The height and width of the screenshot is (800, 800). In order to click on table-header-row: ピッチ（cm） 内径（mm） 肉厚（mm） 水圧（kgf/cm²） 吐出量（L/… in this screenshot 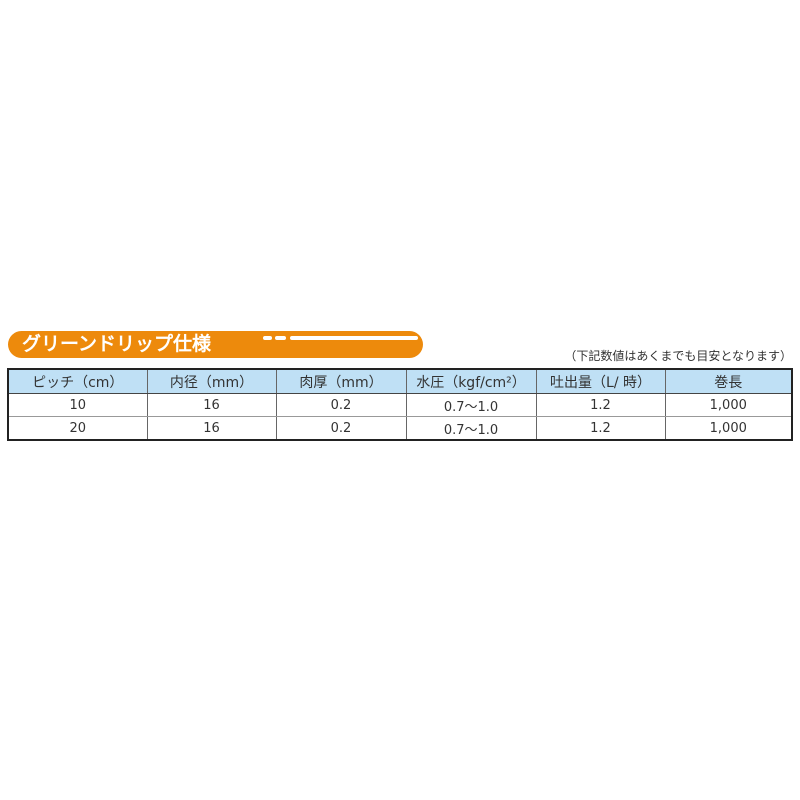, I will do `click(400, 381)`.